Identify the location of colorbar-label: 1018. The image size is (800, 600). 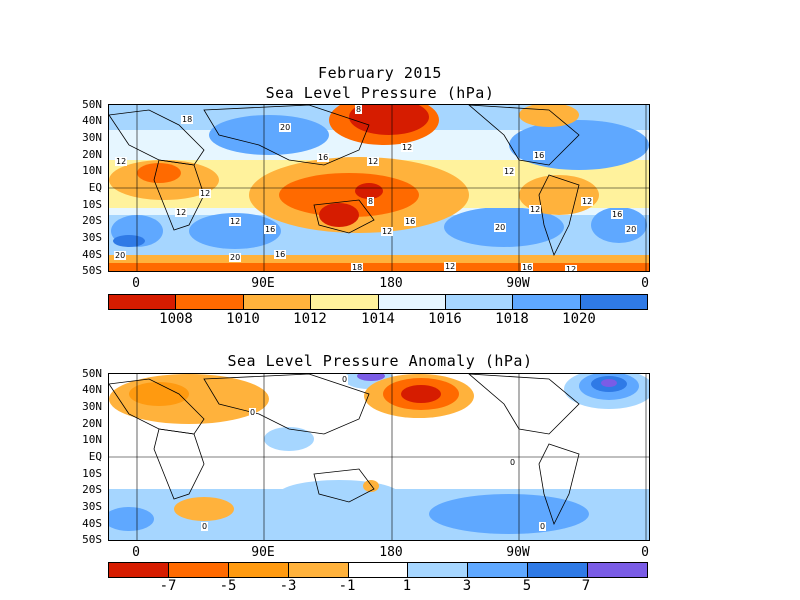
(512, 319).